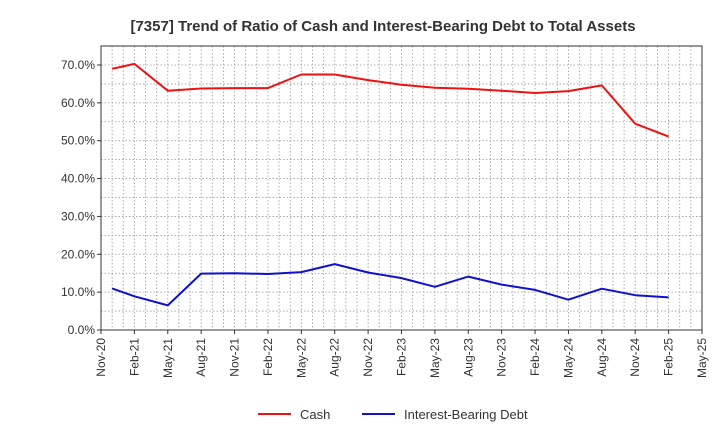 Image resolution: width=720 pixels, height=440 pixels. Describe the element at coordinates (78, 65) in the screenshot. I see `y-tick-label: 70.0%` at that location.